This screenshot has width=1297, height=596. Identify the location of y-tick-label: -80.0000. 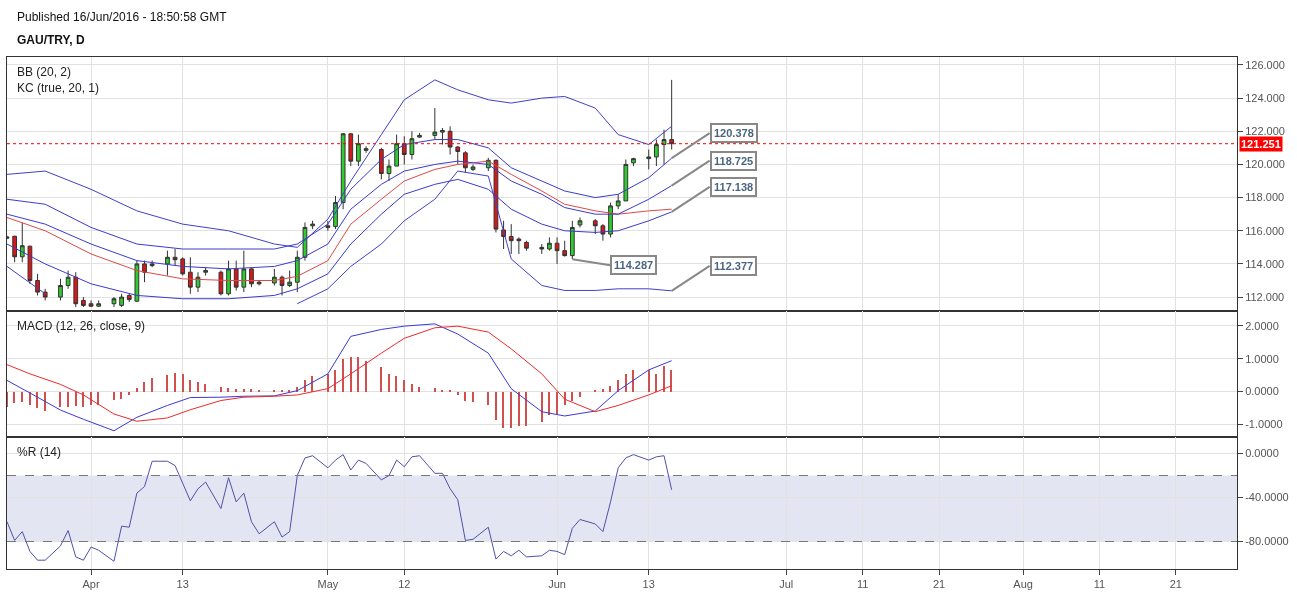
(1267, 541).